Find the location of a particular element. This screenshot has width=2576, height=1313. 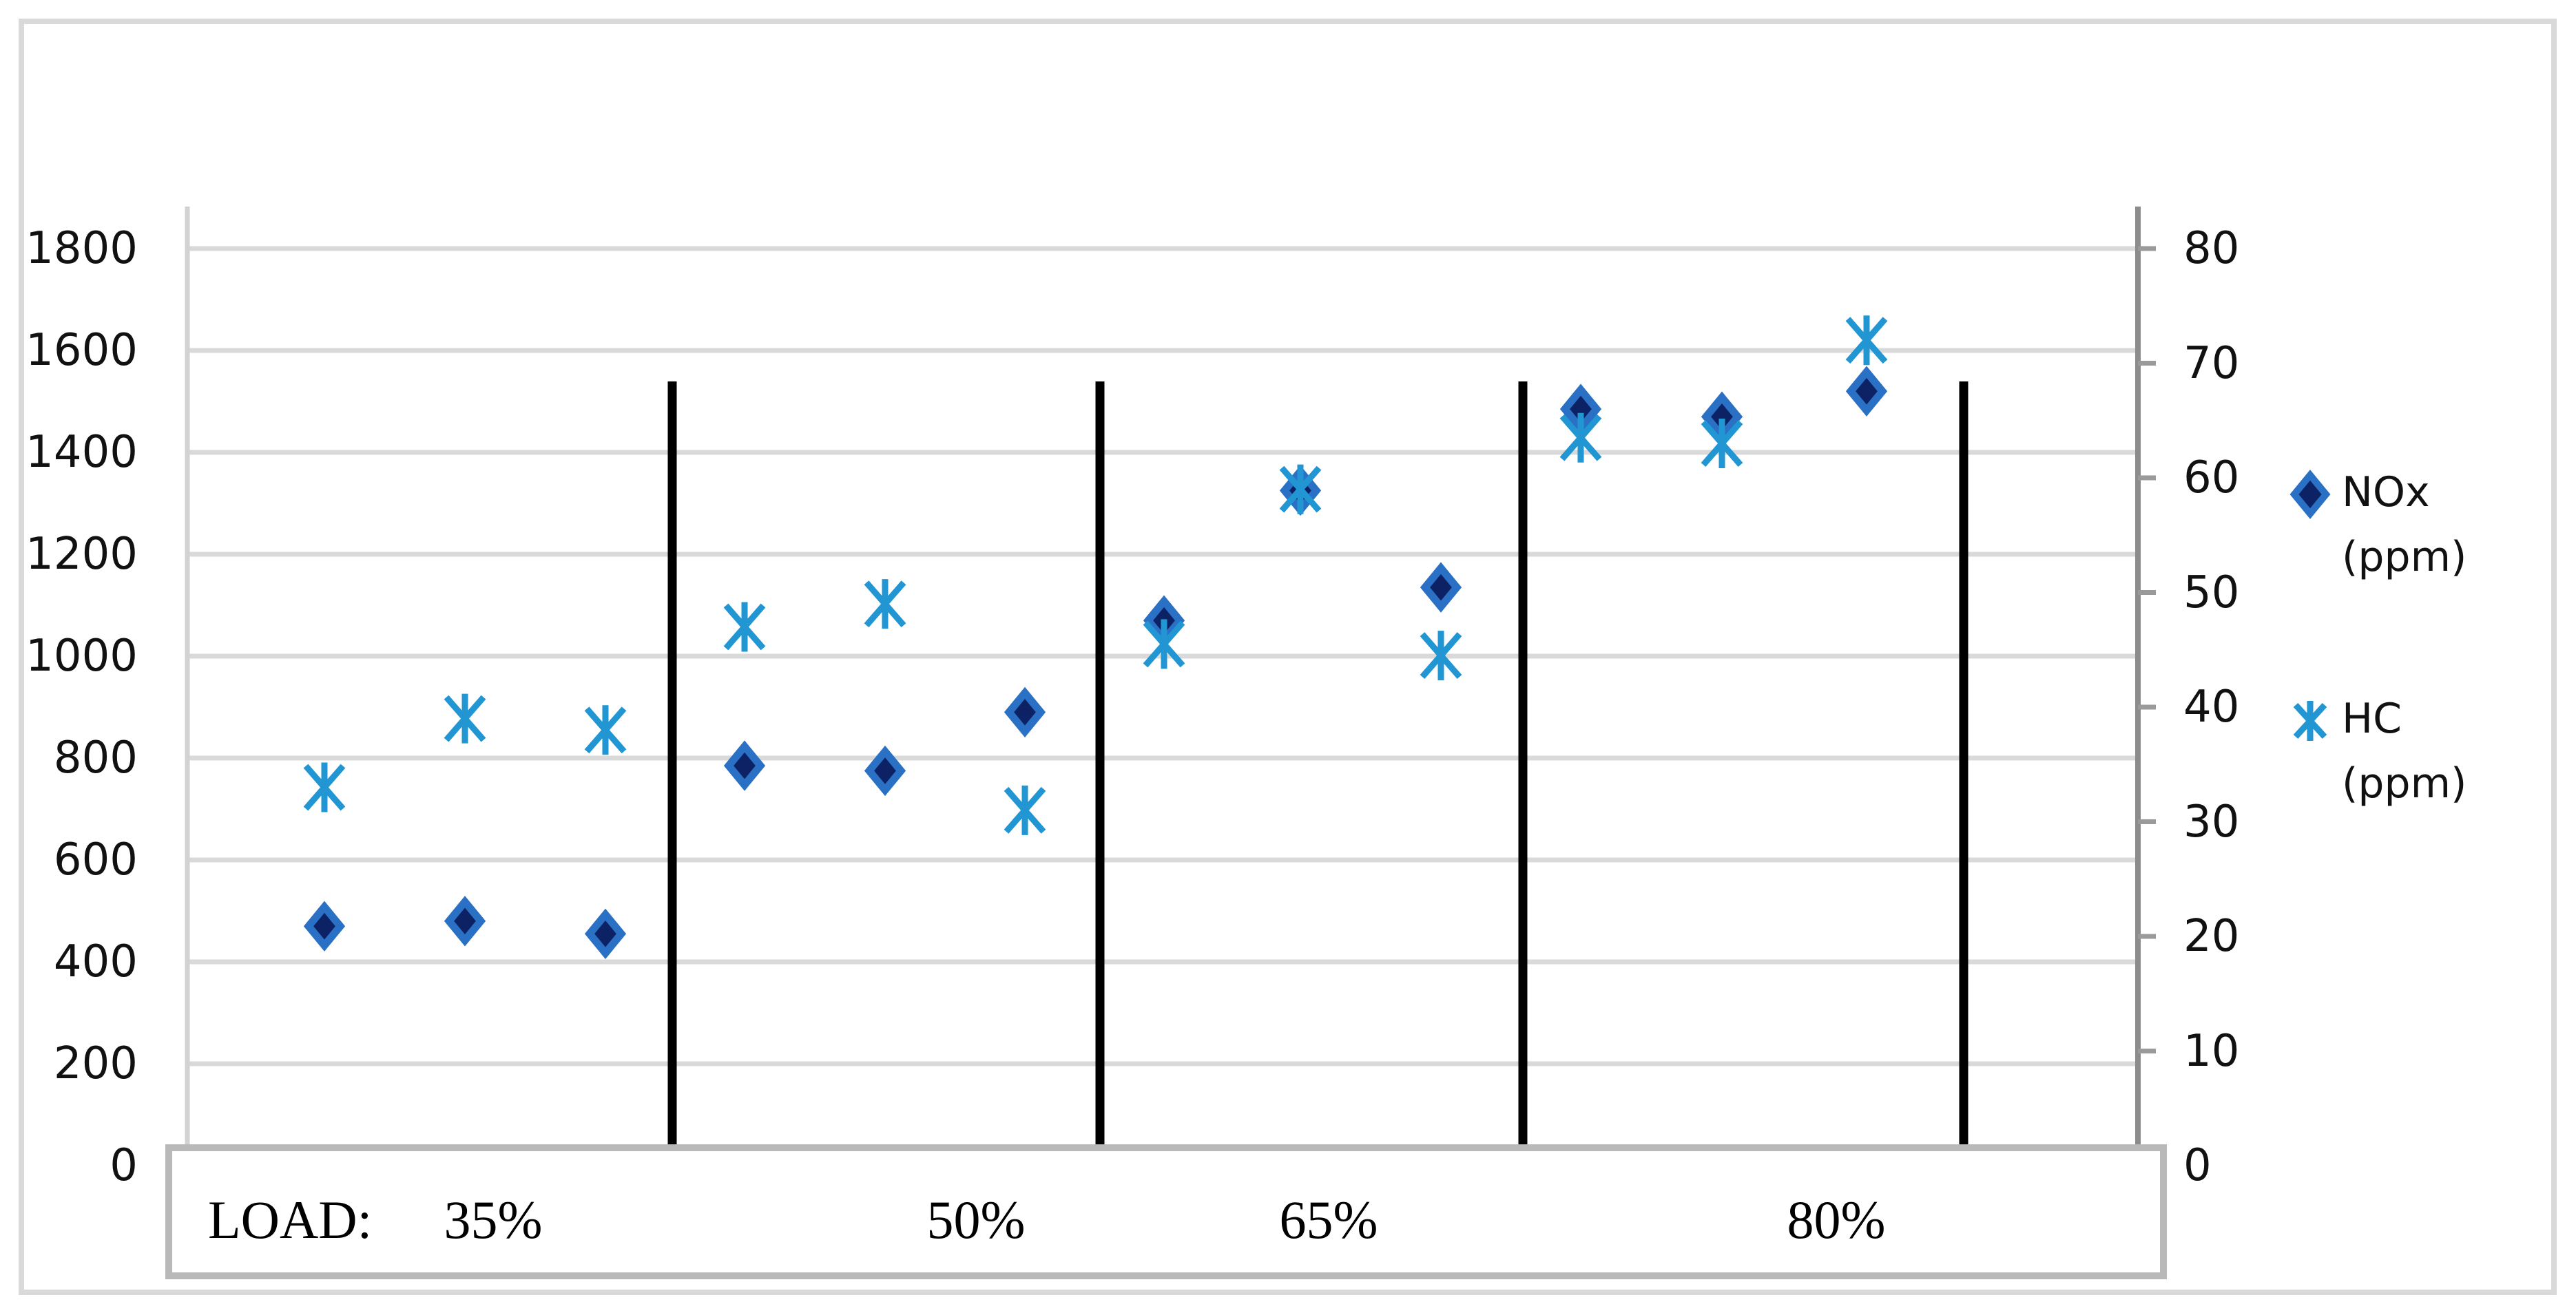

legend-item-nox: NOx (ppm) is located at coordinates (2375, 524).